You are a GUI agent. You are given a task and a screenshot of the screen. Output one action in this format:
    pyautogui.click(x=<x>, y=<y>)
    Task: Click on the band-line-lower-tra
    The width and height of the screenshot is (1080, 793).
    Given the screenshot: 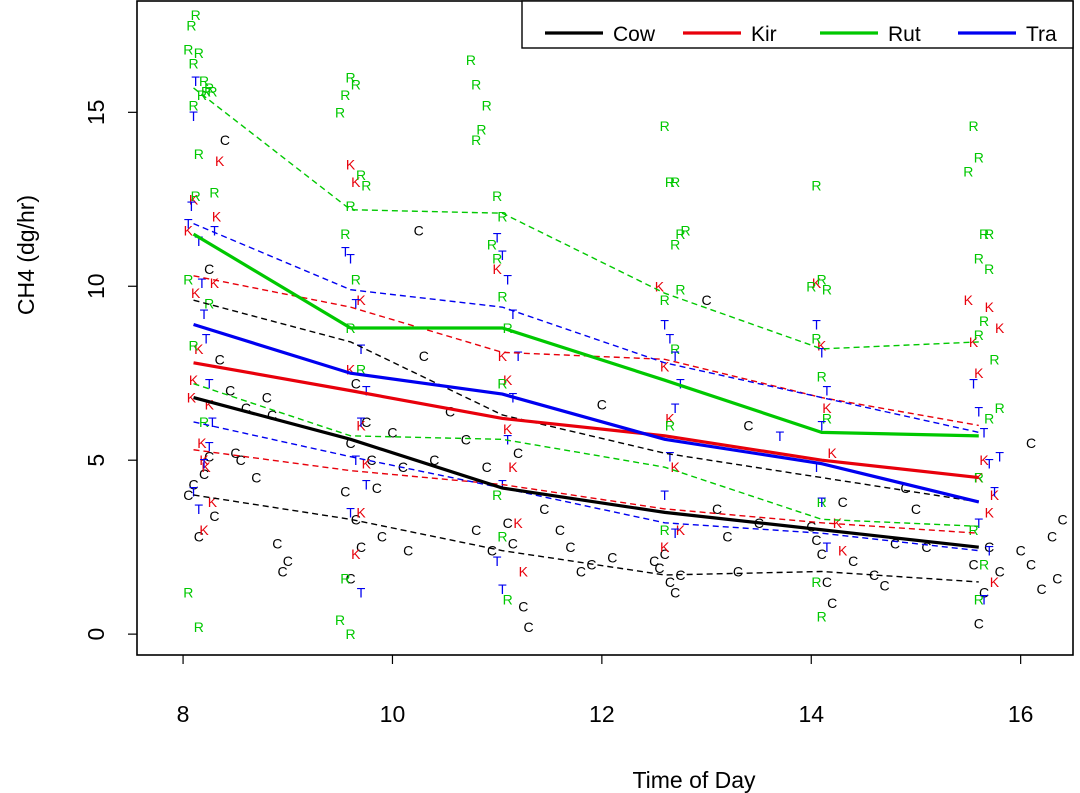 What is the action you would take?
    pyautogui.click(x=586, y=486)
    